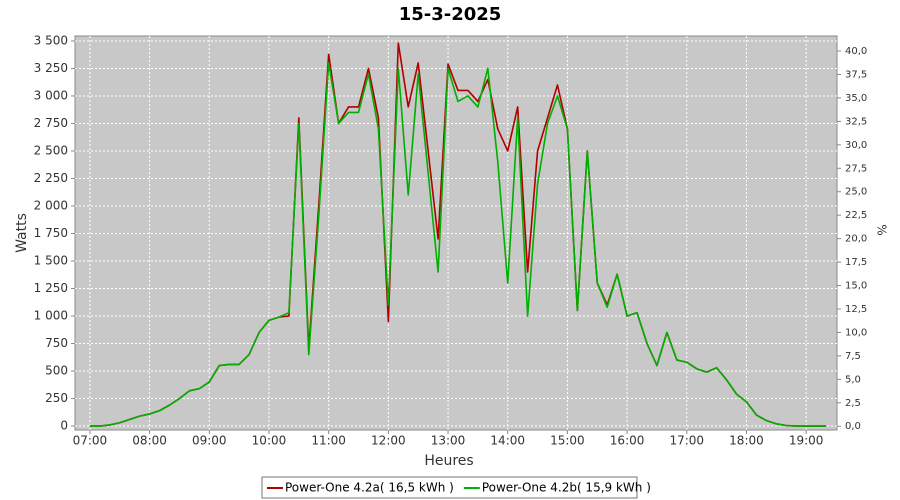 The image size is (900, 500). I want to click on y2-tick-label: 40,0, so click(856, 51).